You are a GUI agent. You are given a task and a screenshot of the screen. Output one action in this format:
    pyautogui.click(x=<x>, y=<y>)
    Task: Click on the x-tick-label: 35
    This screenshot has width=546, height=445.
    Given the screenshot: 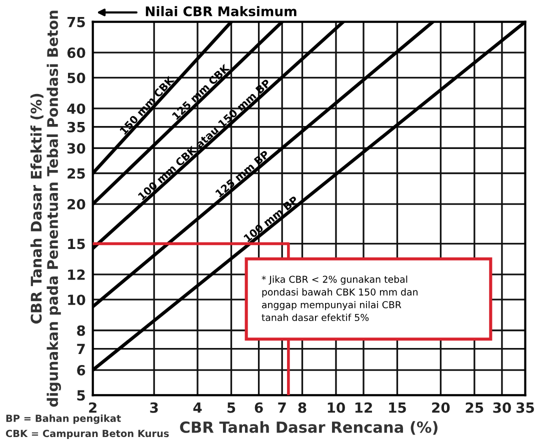 What is the action you would take?
    pyautogui.click(x=525, y=407)
    